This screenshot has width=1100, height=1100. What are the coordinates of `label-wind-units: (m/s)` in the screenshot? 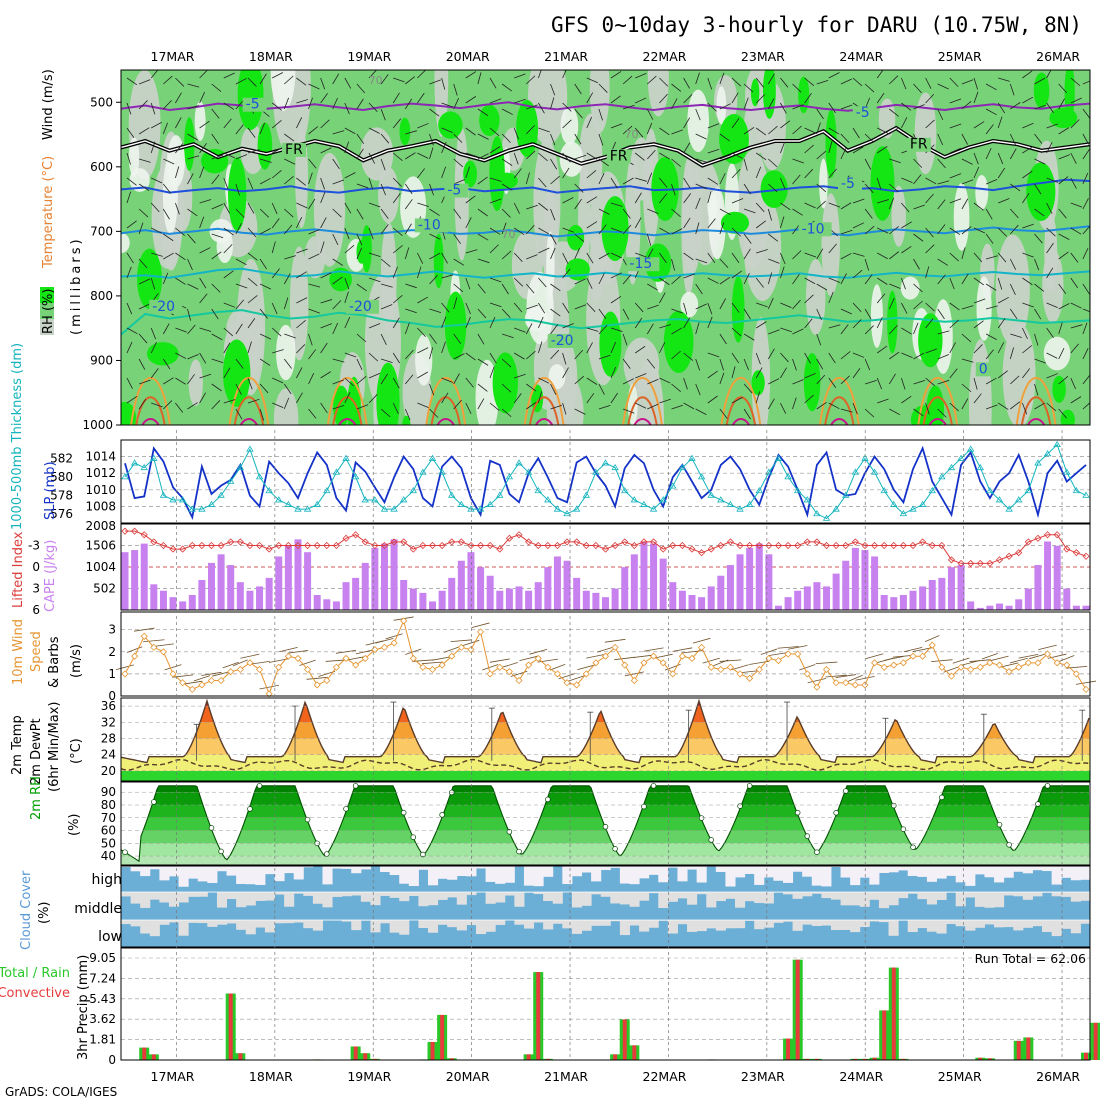 It's located at (76, 661).